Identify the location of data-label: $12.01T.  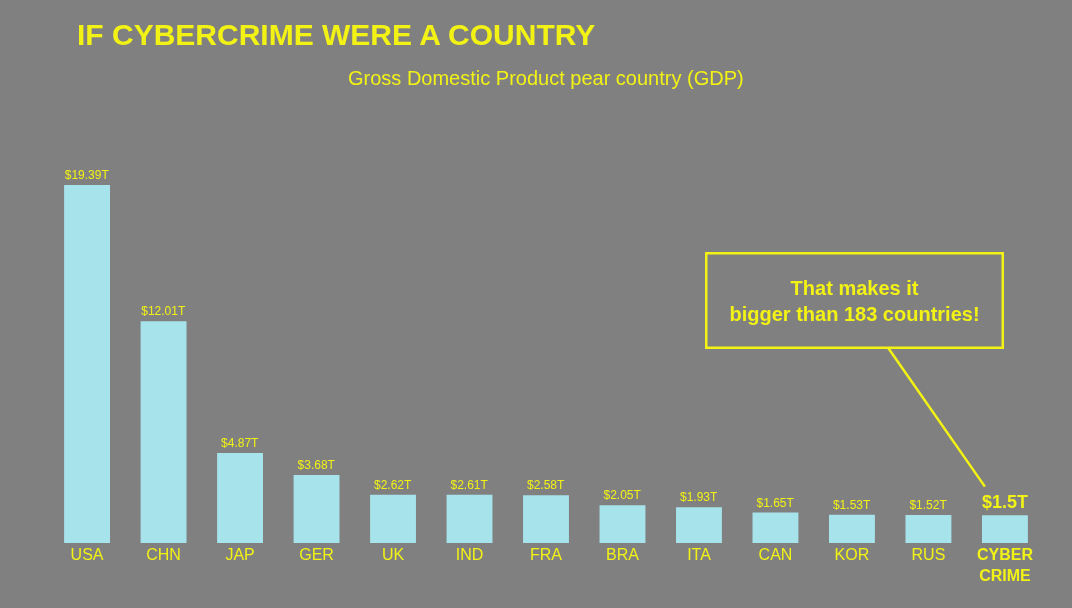
(163, 311).